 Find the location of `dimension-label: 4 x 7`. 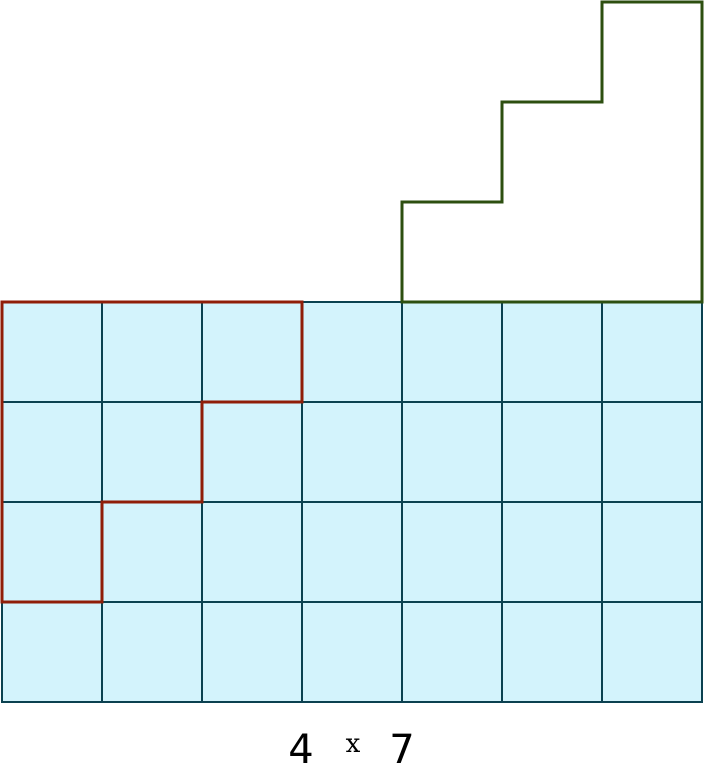

dimension-label: 4 x 7 is located at coordinates (351, 746).